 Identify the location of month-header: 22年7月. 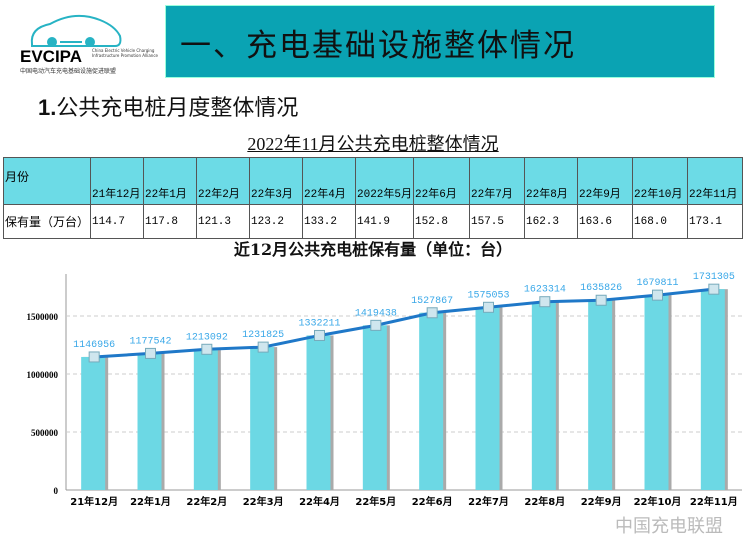
(497, 181).